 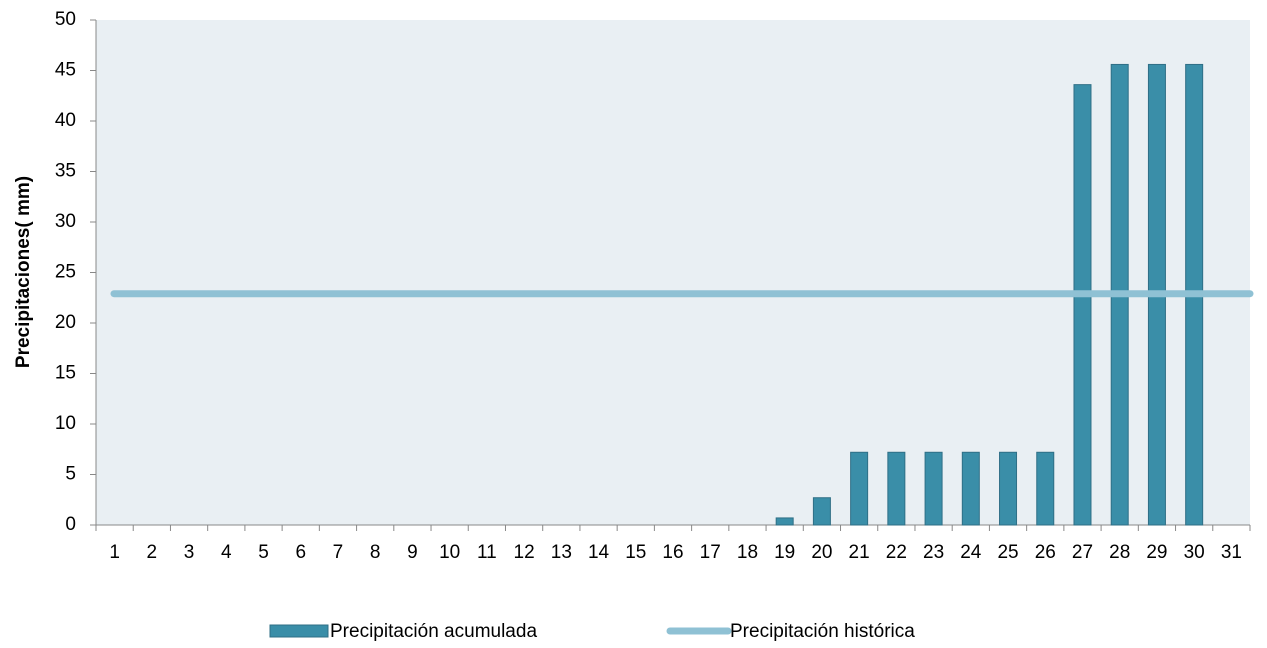 I want to click on x-tick-label: 4, so click(x=226, y=552).